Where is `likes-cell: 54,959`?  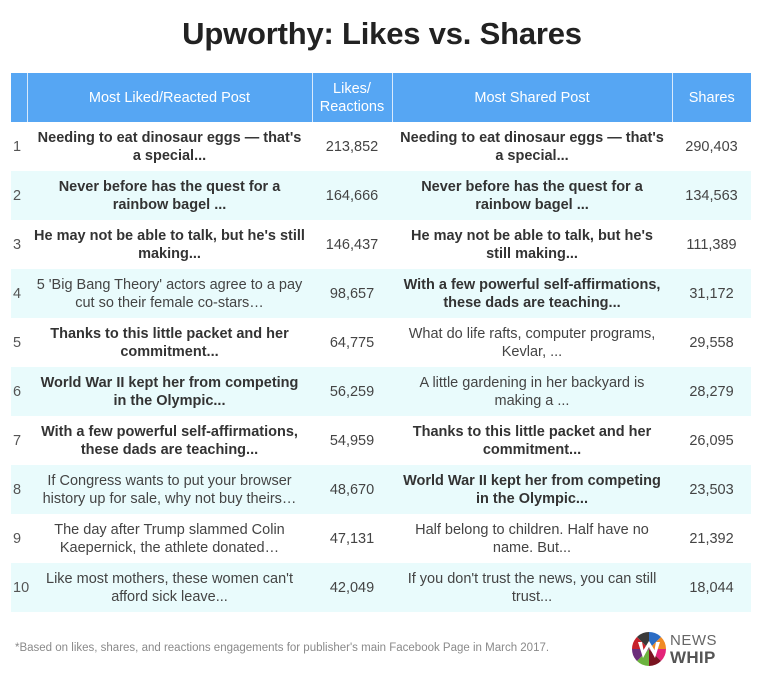 likes-cell: 54,959 is located at coordinates (352, 440).